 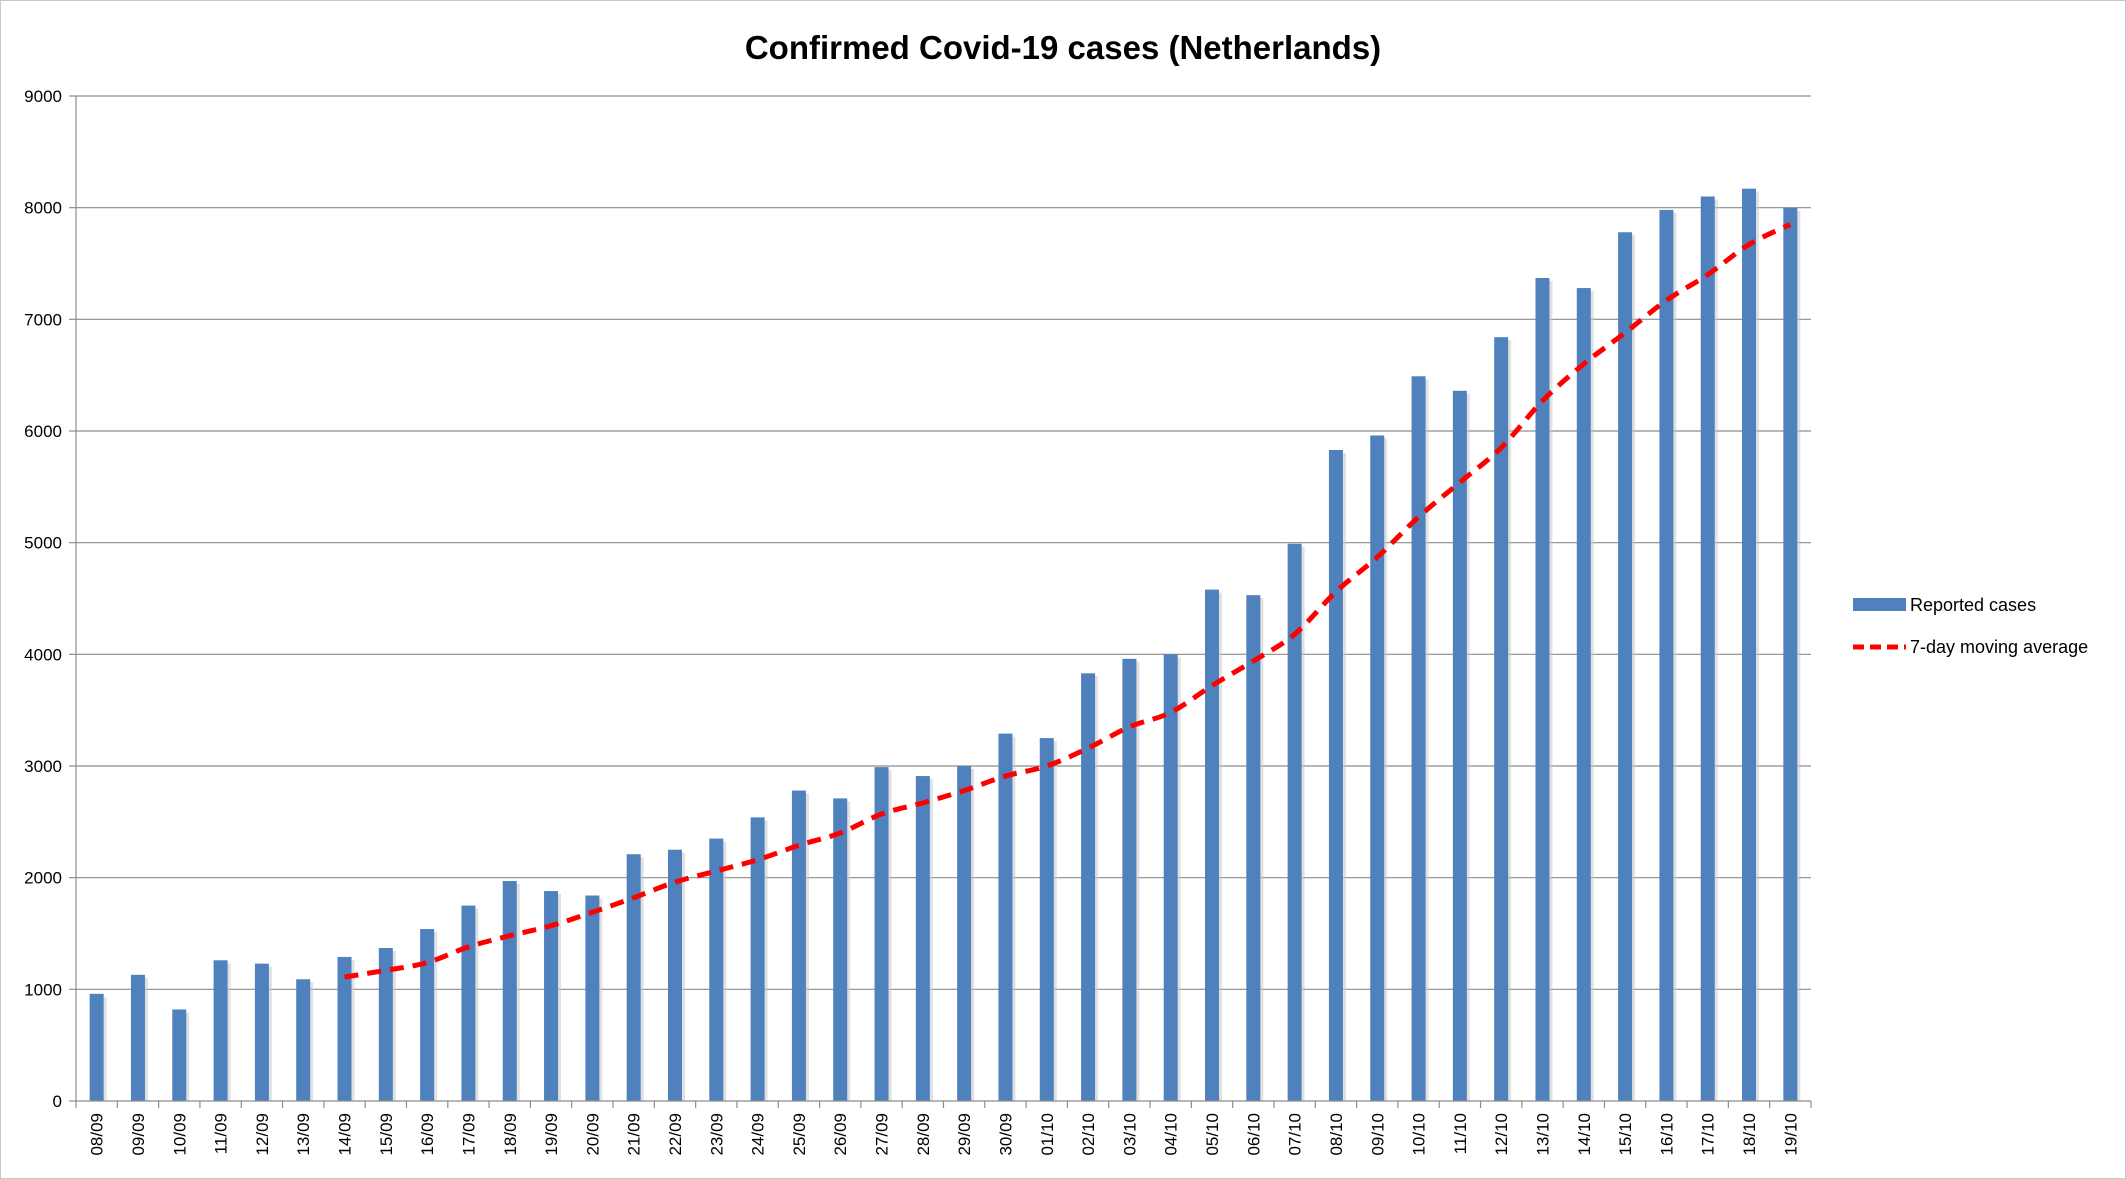 What do you see at coordinates (43, 319) in the screenshot?
I see `y-tick-label: 7000` at bounding box center [43, 319].